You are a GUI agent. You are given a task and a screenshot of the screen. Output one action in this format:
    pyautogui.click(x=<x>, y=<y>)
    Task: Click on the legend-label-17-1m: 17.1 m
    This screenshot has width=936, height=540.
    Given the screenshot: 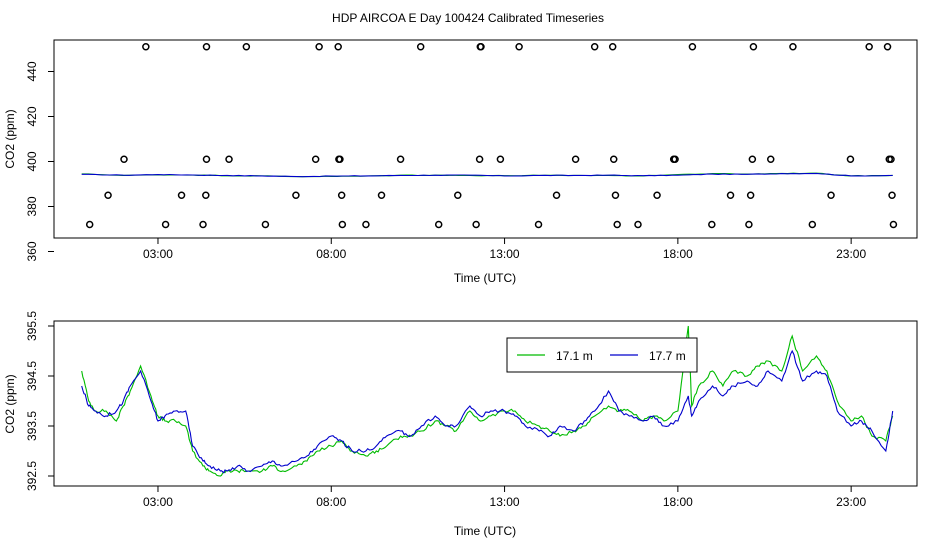 What is the action you would take?
    pyautogui.click(x=574, y=356)
    